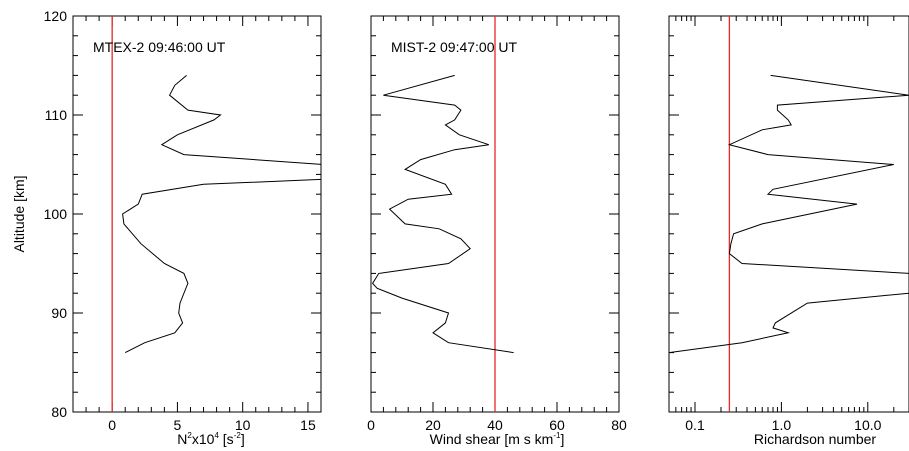  Describe the element at coordinates (495, 425) in the screenshot. I see `x-tick-label: 40` at that location.